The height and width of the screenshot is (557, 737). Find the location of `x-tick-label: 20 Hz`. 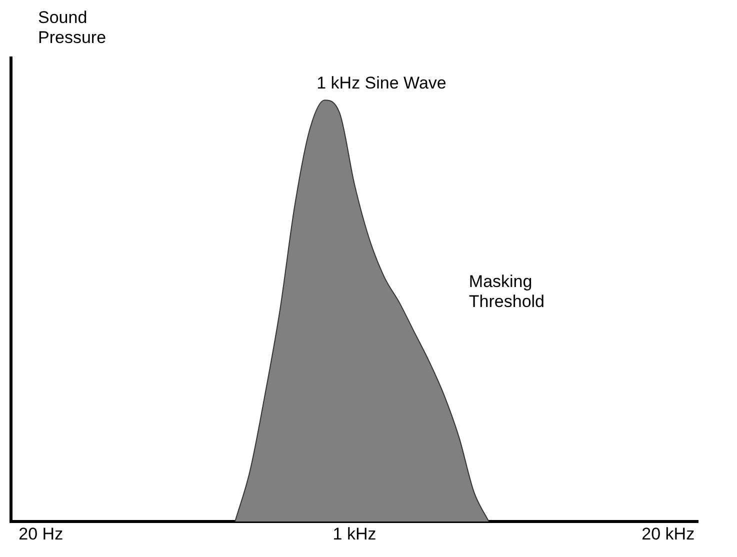

x-tick-label: 20 Hz is located at coordinates (41, 534).